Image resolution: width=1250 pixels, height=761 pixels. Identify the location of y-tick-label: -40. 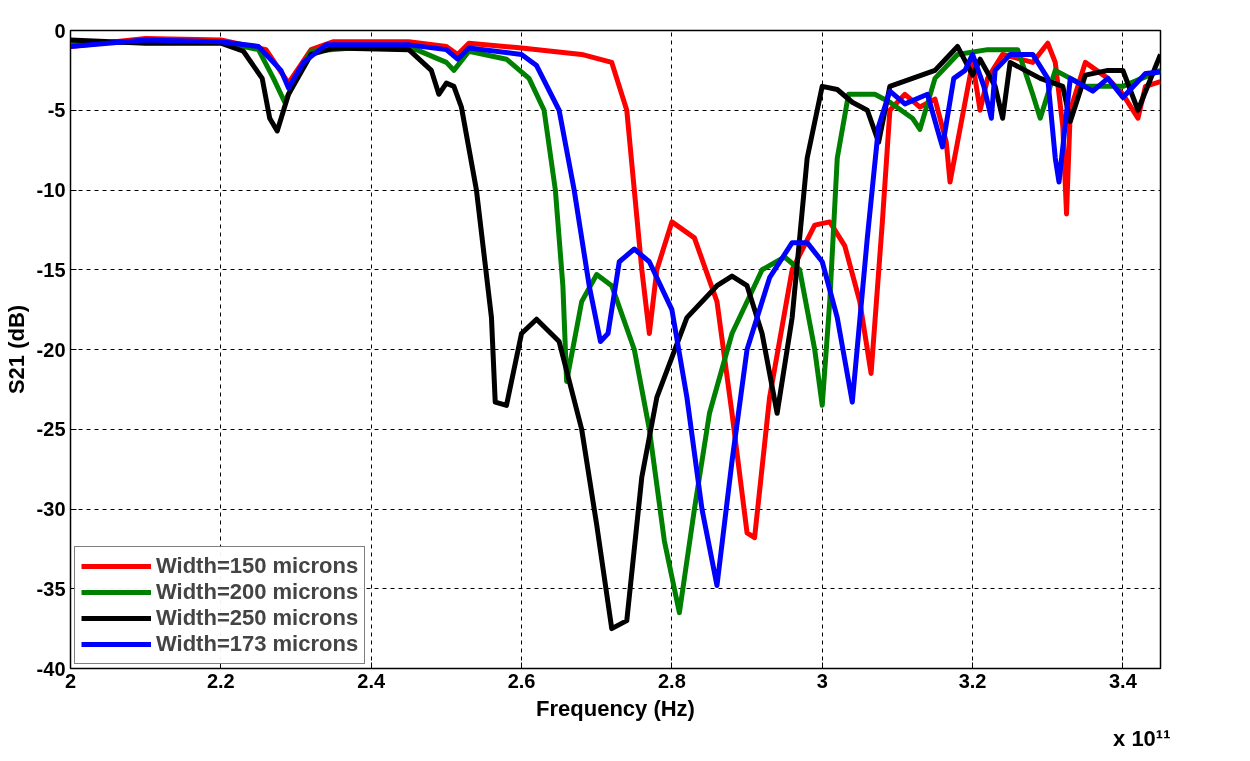
(51, 668).